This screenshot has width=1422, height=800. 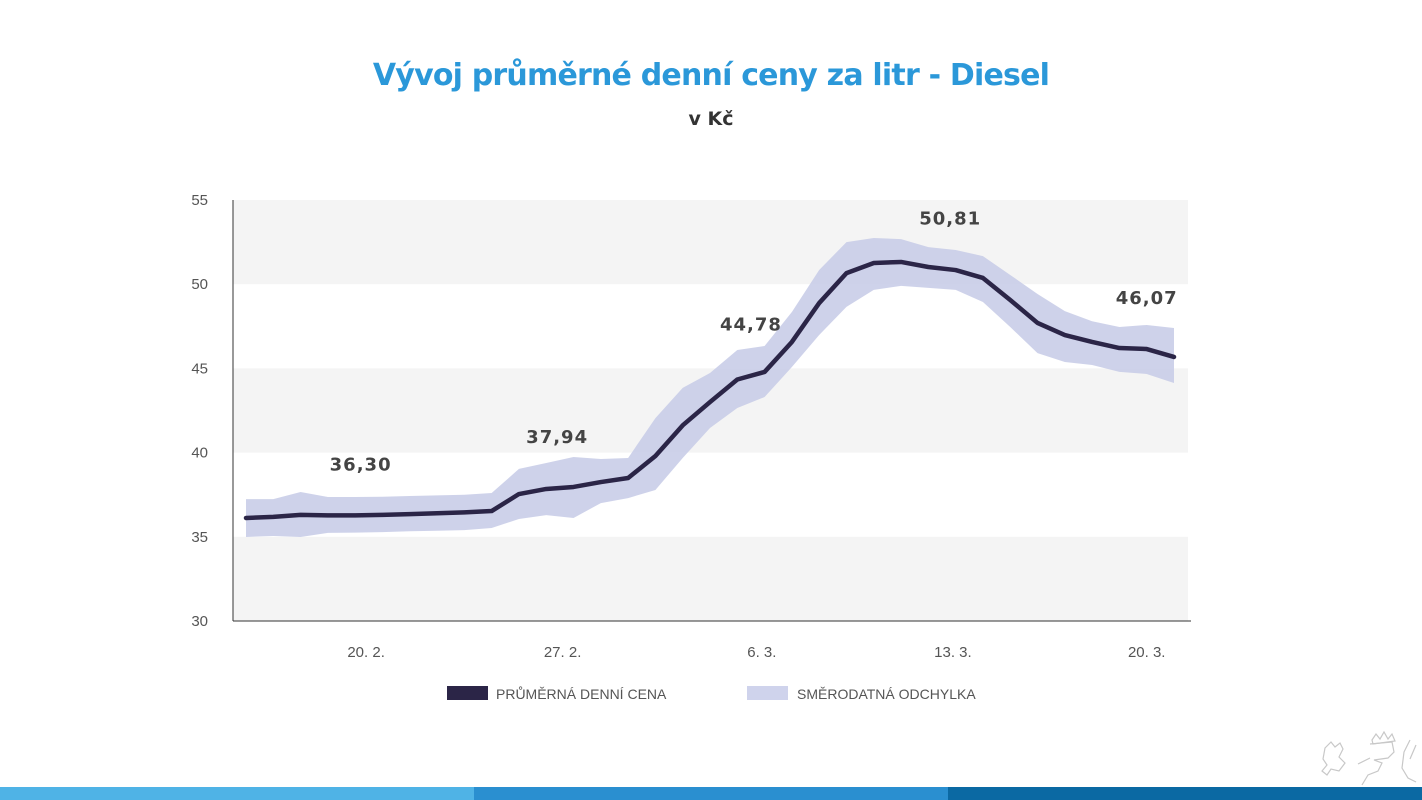 I want to click on y-tick-label: 35, so click(x=199, y=537).